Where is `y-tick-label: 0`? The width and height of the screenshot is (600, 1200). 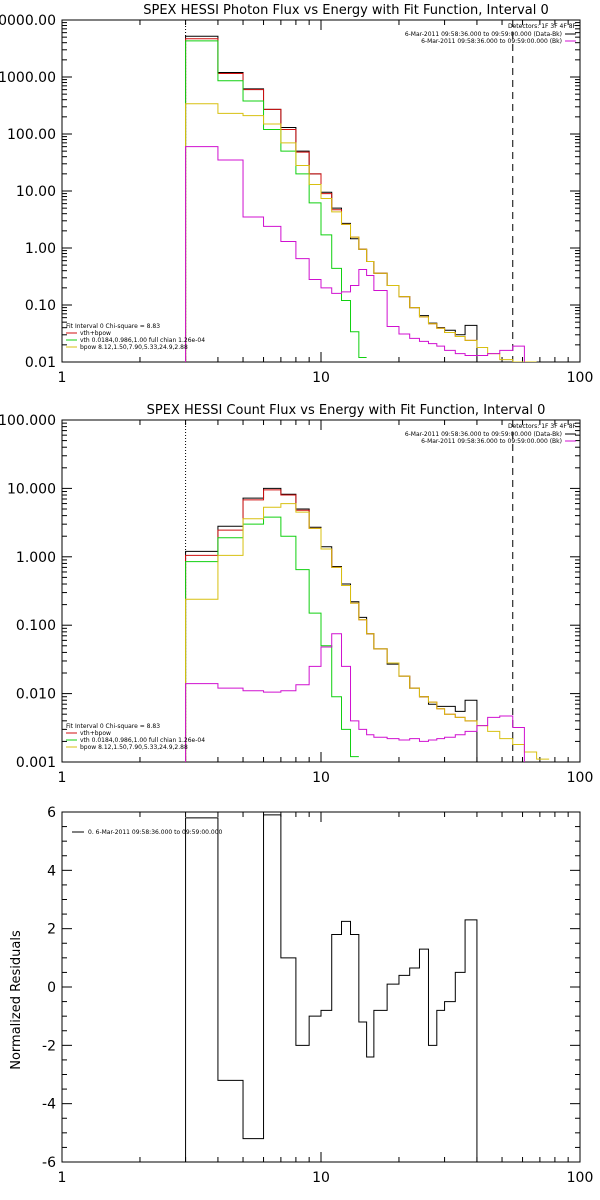
y-tick-label: 0 is located at coordinates (51, 988).